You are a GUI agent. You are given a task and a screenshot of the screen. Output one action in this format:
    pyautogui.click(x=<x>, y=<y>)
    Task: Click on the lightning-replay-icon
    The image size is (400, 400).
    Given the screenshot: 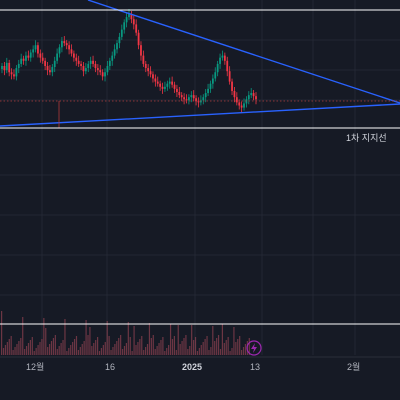 What is the action you would take?
    pyautogui.click(x=254, y=348)
    